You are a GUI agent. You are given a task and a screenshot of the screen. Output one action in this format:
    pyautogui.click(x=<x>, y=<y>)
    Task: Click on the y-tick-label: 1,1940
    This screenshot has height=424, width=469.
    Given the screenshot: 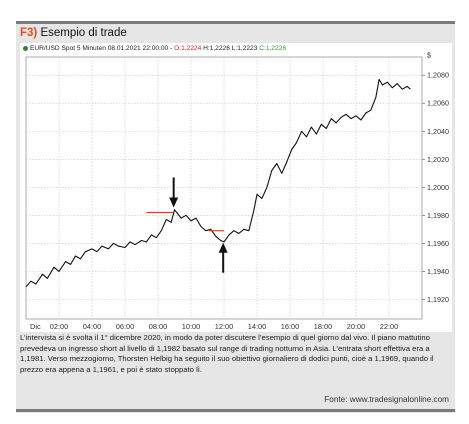 What is the action you would take?
    pyautogui.click(x=438, y=271)
    